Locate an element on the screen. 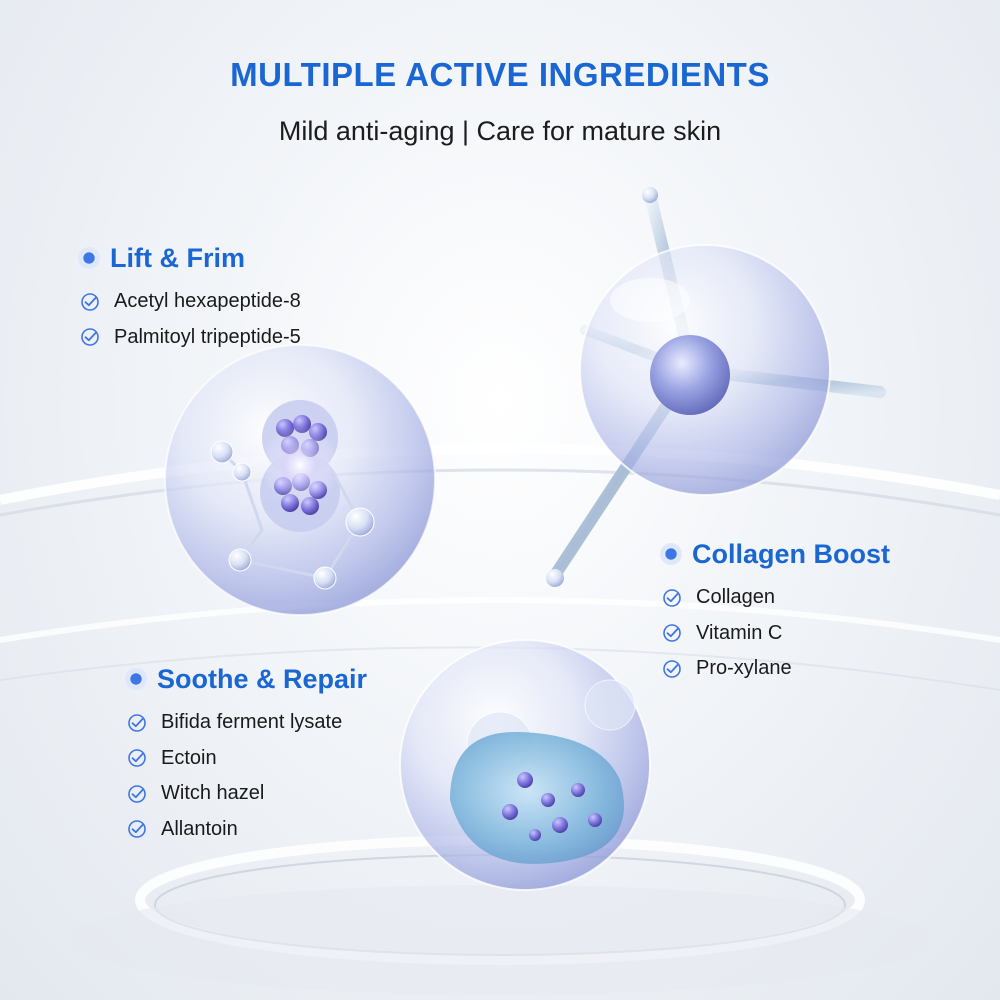  group-title: Soothe & Repair is located at coordinates (262, 678).